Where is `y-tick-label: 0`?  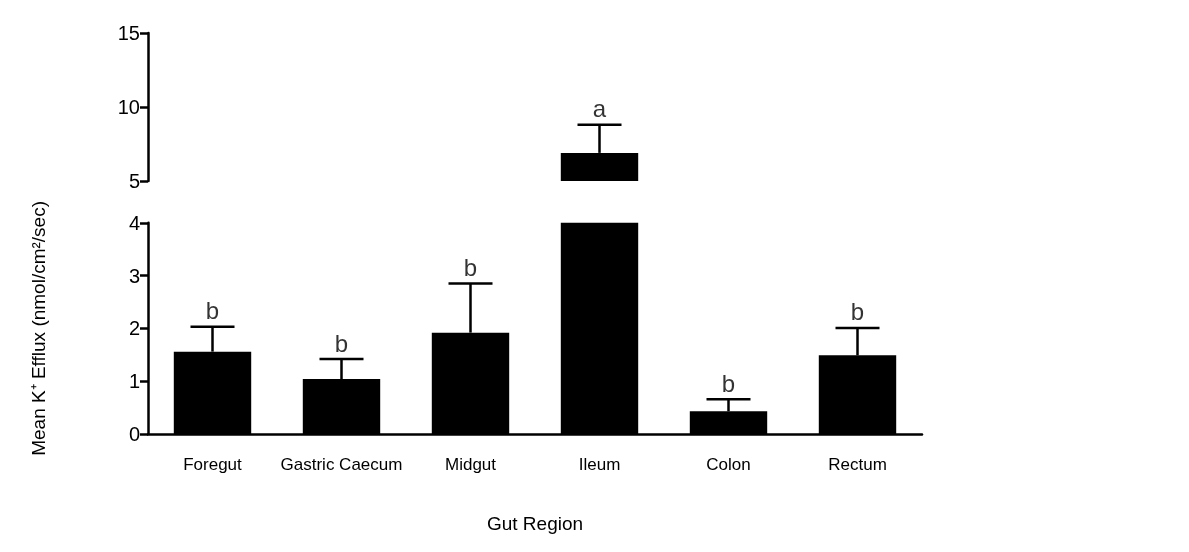
y-tick-label: 0 is located at coordinates (134, 434).